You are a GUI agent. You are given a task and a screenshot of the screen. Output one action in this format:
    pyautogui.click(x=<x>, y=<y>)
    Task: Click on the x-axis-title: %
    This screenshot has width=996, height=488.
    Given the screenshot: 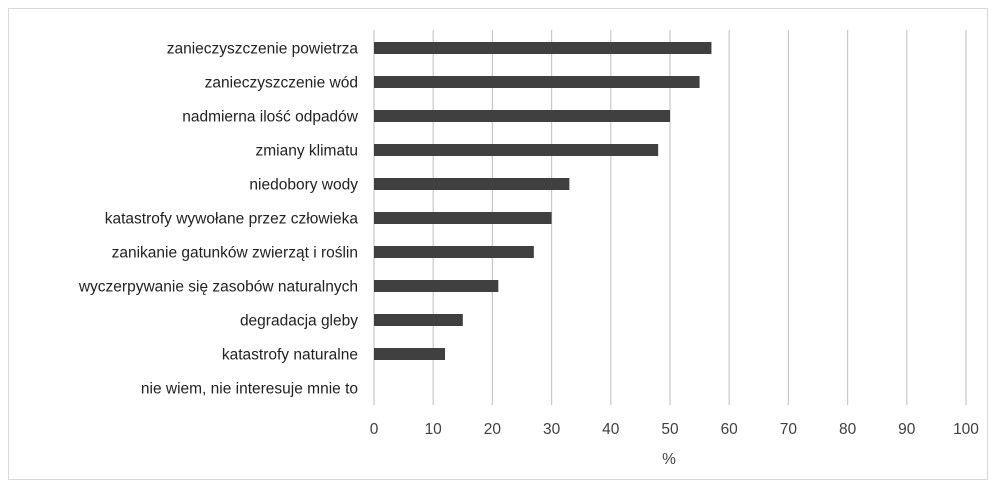 What is the action you would take?
    pyautogui.click(x=669, y=459)
    